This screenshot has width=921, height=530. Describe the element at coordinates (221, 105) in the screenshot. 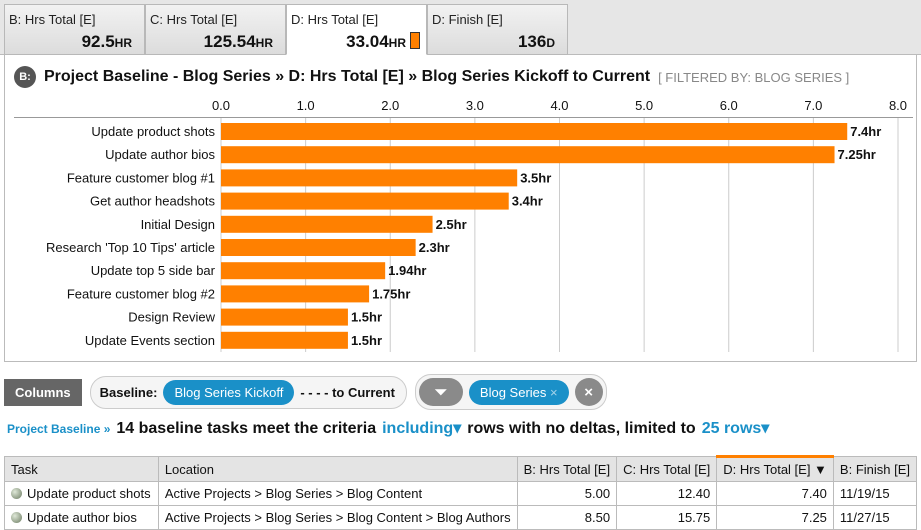

I see `tick-label: 0.0` at that location.